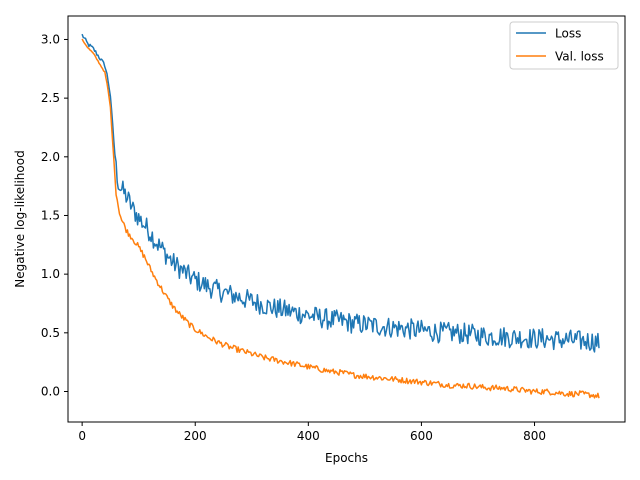 The height and width of the screenshot is (480, 640). What do you see at coordinates (421, 436) in the screenshot?
I see `x-tick-label: 600` at bounding box center [421, 436].